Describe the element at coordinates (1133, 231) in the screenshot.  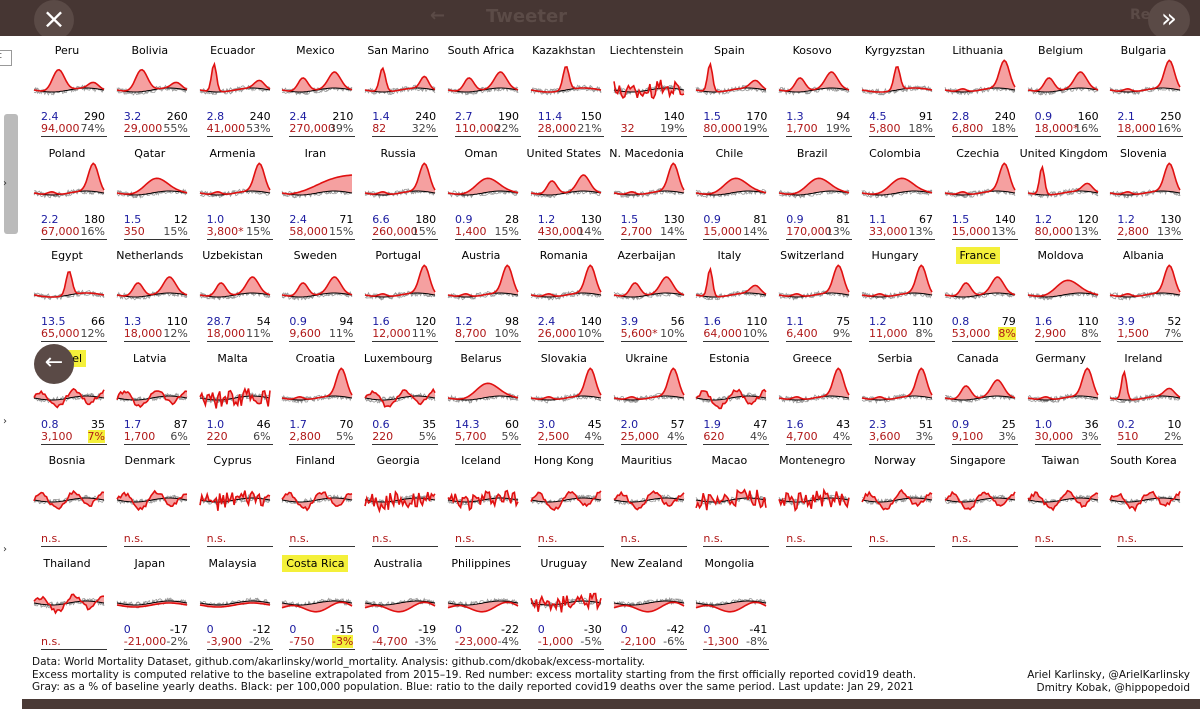
I see `excess-deaths: 2,800` at that location.